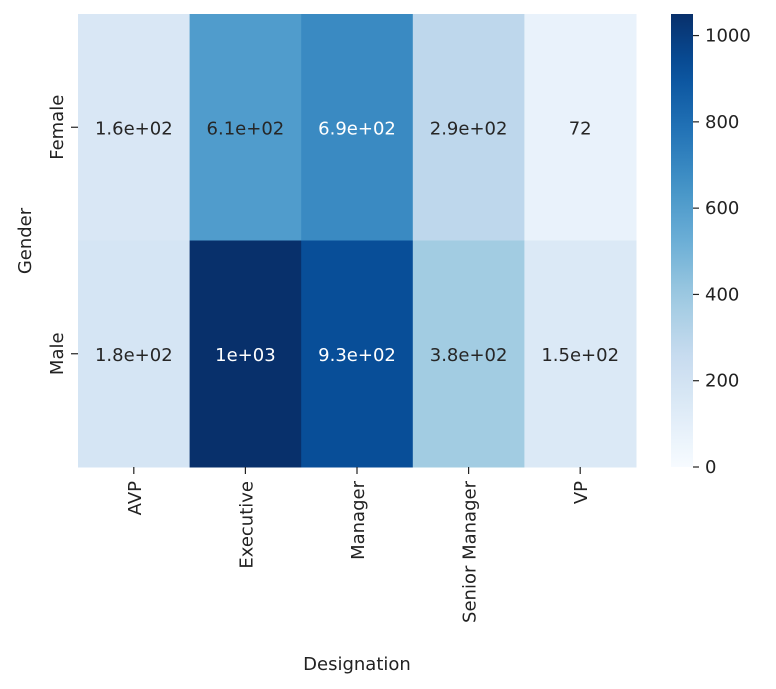  What do you see at coordinates (135, 498) in the screenshot?
I see `x-tick-label: AVP` at bounding box center [135, 498].